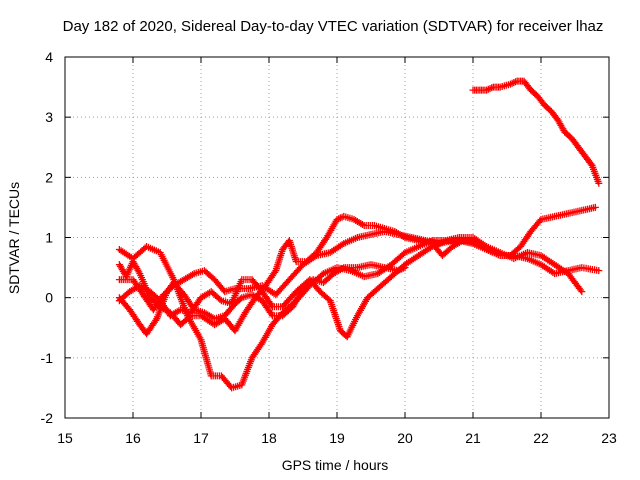 Image resolution: width=640 pixels, height=480 pixels. What do you see at coordinates (405, 438) in the screenshot?
I see `x-tick-label: 20` at bounding box center [405, 438].